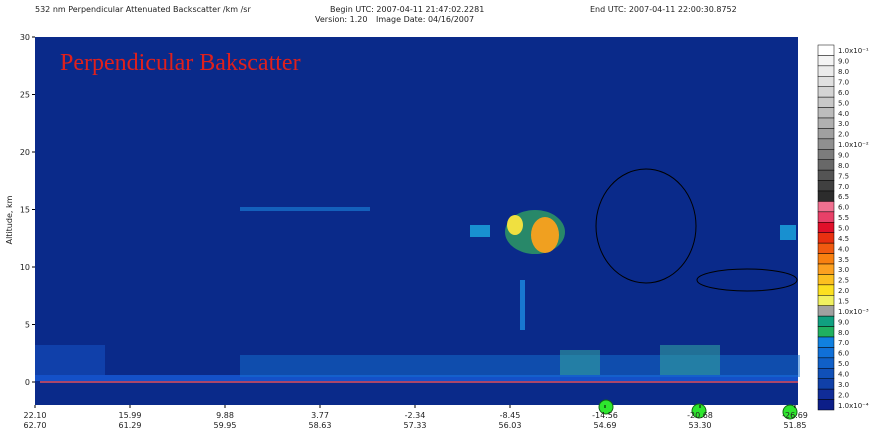 This screenshot has height=438, width=882. Describe the element at coordinates (320, 415) in the screenshot. I see `x-tick-lat: 3.77` at that location.